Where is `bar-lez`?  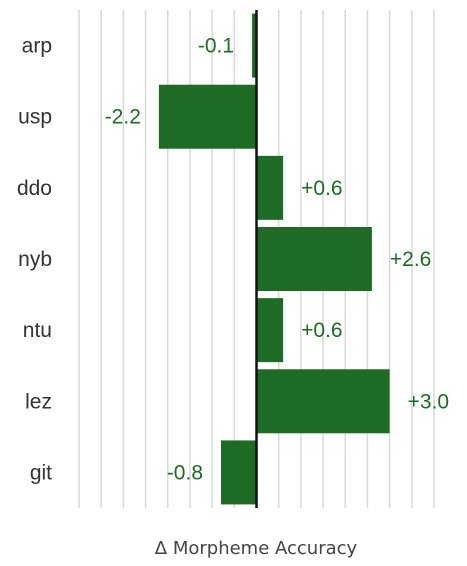 bar-lez is located at coordinates (323, 401).